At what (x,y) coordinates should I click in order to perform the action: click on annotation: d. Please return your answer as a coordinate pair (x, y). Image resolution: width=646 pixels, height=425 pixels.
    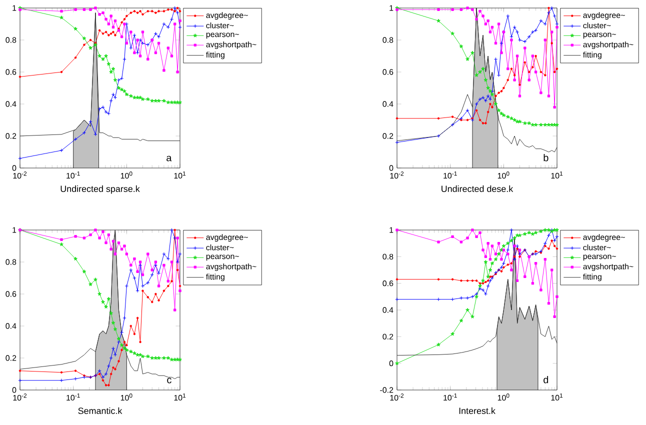
    Looking at the image, I should click on (546, 380).